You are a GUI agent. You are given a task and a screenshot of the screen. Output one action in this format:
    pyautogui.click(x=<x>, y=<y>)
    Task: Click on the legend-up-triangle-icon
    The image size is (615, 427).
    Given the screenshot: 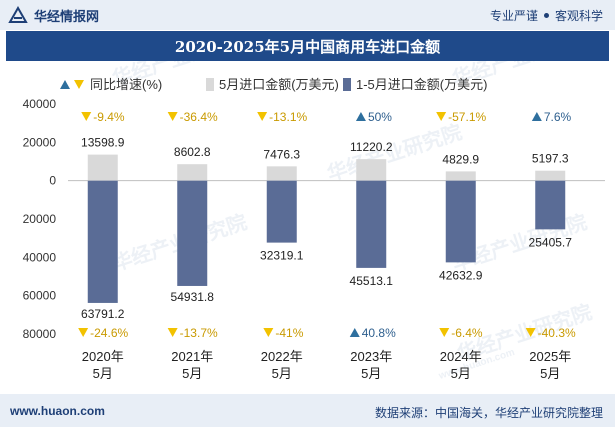 What is the action you would take?
    pyautogui.click(x=65, y=84)
    